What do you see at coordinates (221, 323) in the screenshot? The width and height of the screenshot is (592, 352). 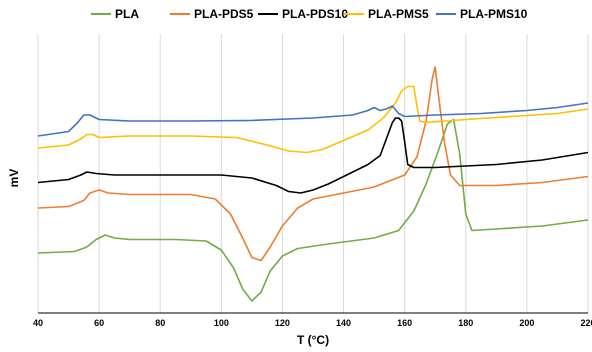 I see `x-tick-label-100: 100` at bounding box center [221, 323].